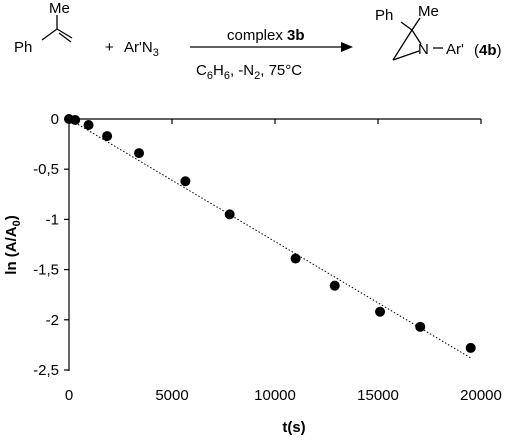 The image size is (516, 442). What do you see at coordinates (171, 395) in the screenshot?
I see `x-tick-label: 5000` at bounding box center [171, 395].